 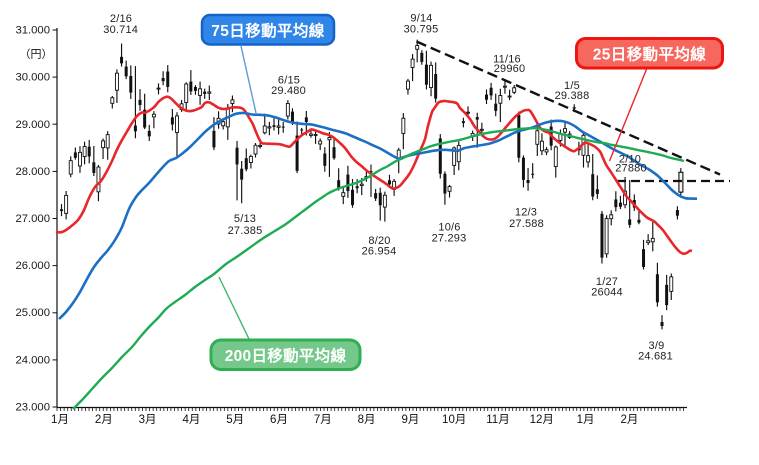 I want to click on svg-text: 30.795, so click(x=421, y=29).